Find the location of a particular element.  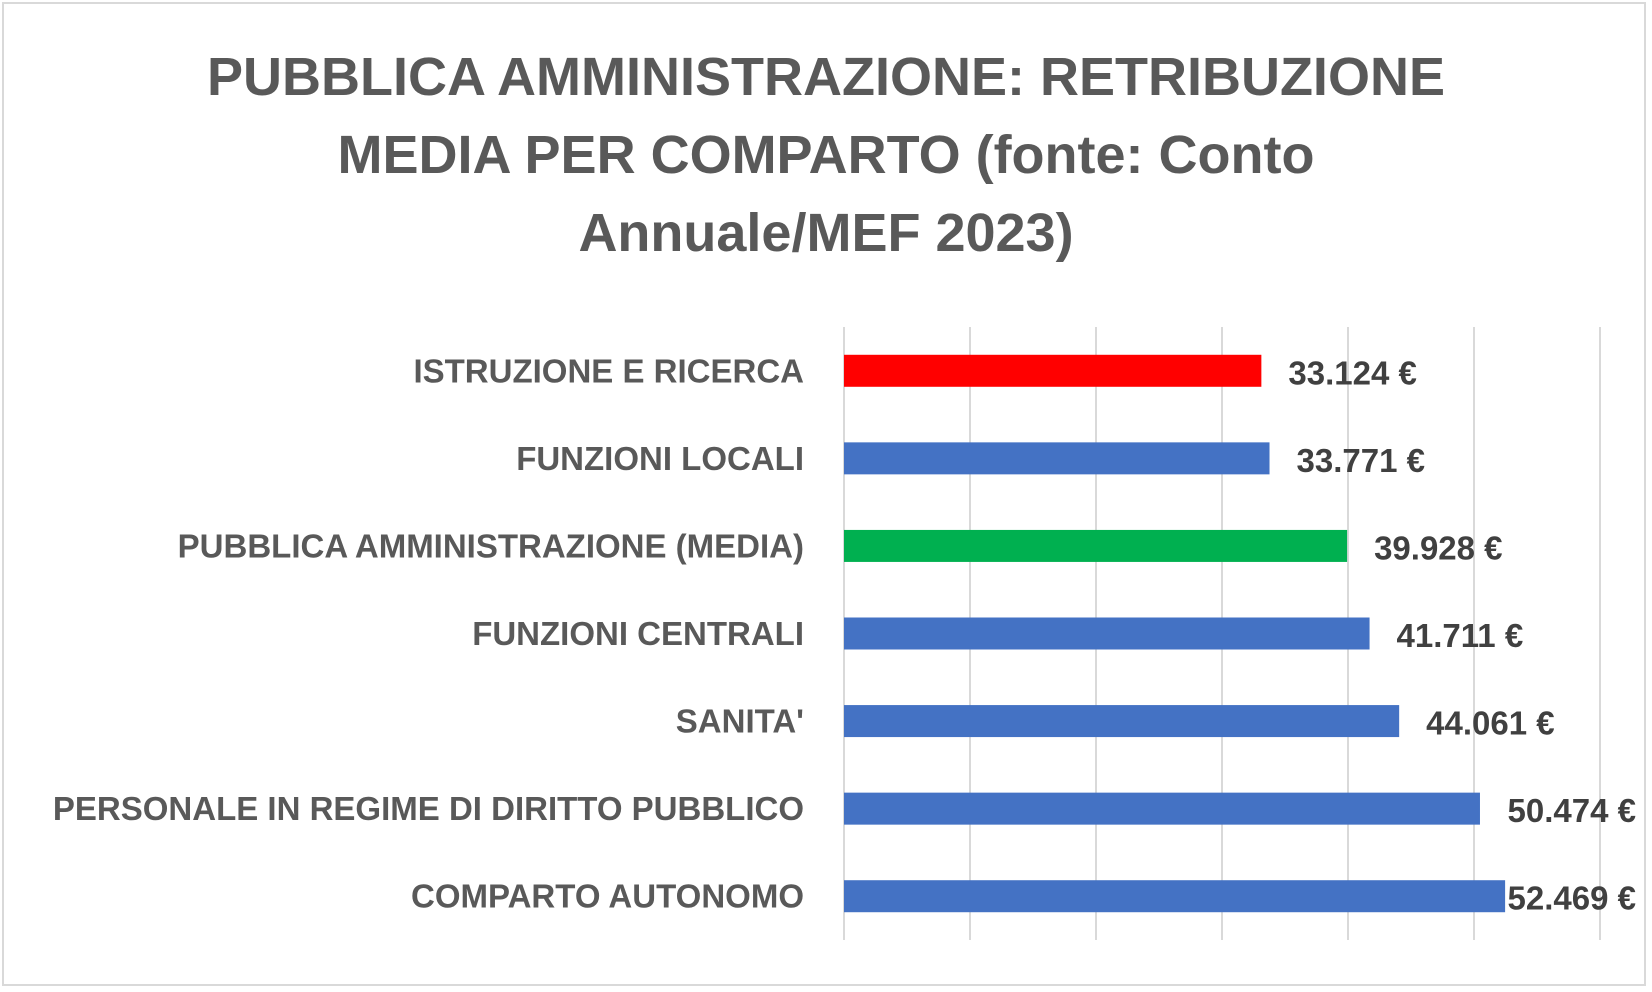

value-label: 41.711 € is located at coordinates (1460, 635).